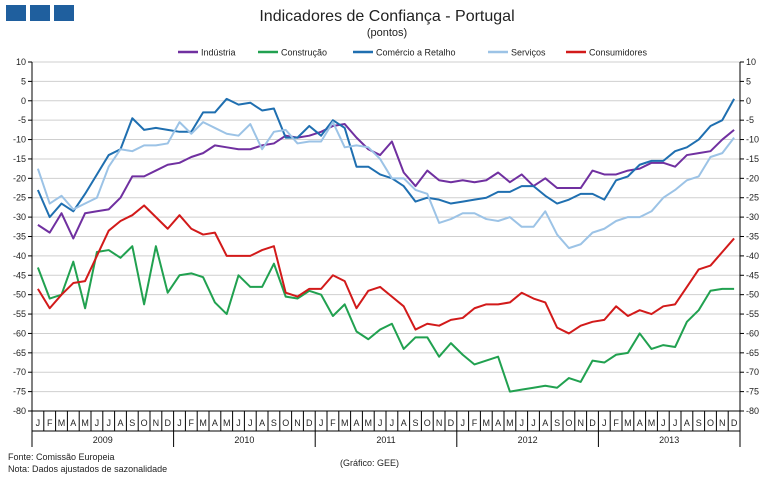 This screenshot has height=478, width=774. I want to click on legend-label: Serviços, so click(528, 53).